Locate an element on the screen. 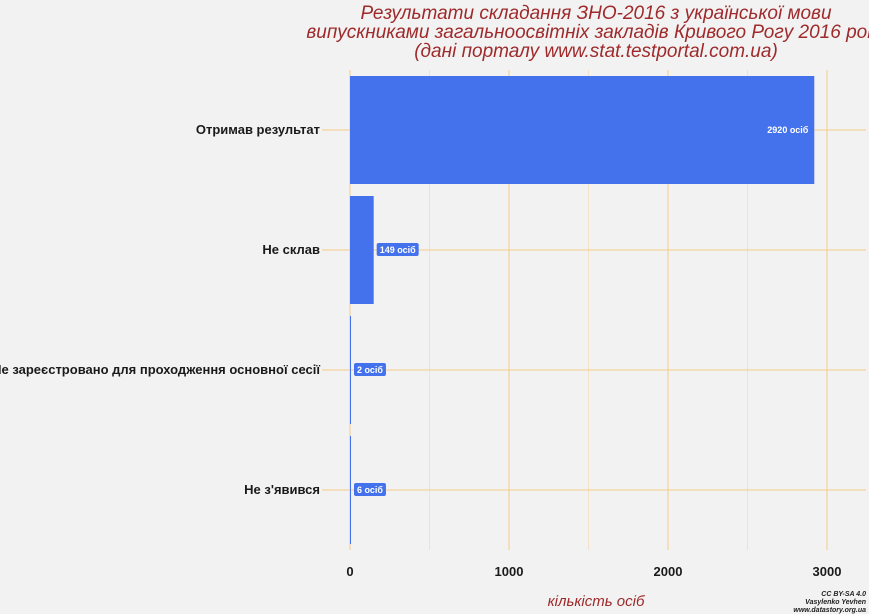 The height and width of the screenshot is (614, 869). x-tick-label: 1000 is located at coordinates (509, 571).